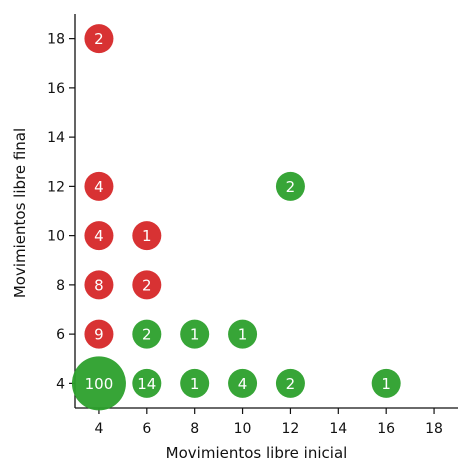 The width and height of the screenshot is (458, 462). Describe the element at coordinates (338, 429) in the screenshot. I see `x-tick-label: 14` at that location.